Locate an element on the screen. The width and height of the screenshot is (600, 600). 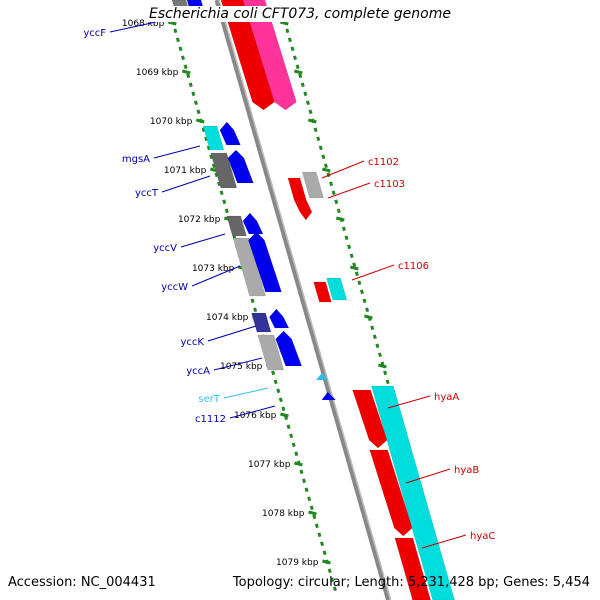
gene-label-yccT: yccT is located at coordinates (147, 193).